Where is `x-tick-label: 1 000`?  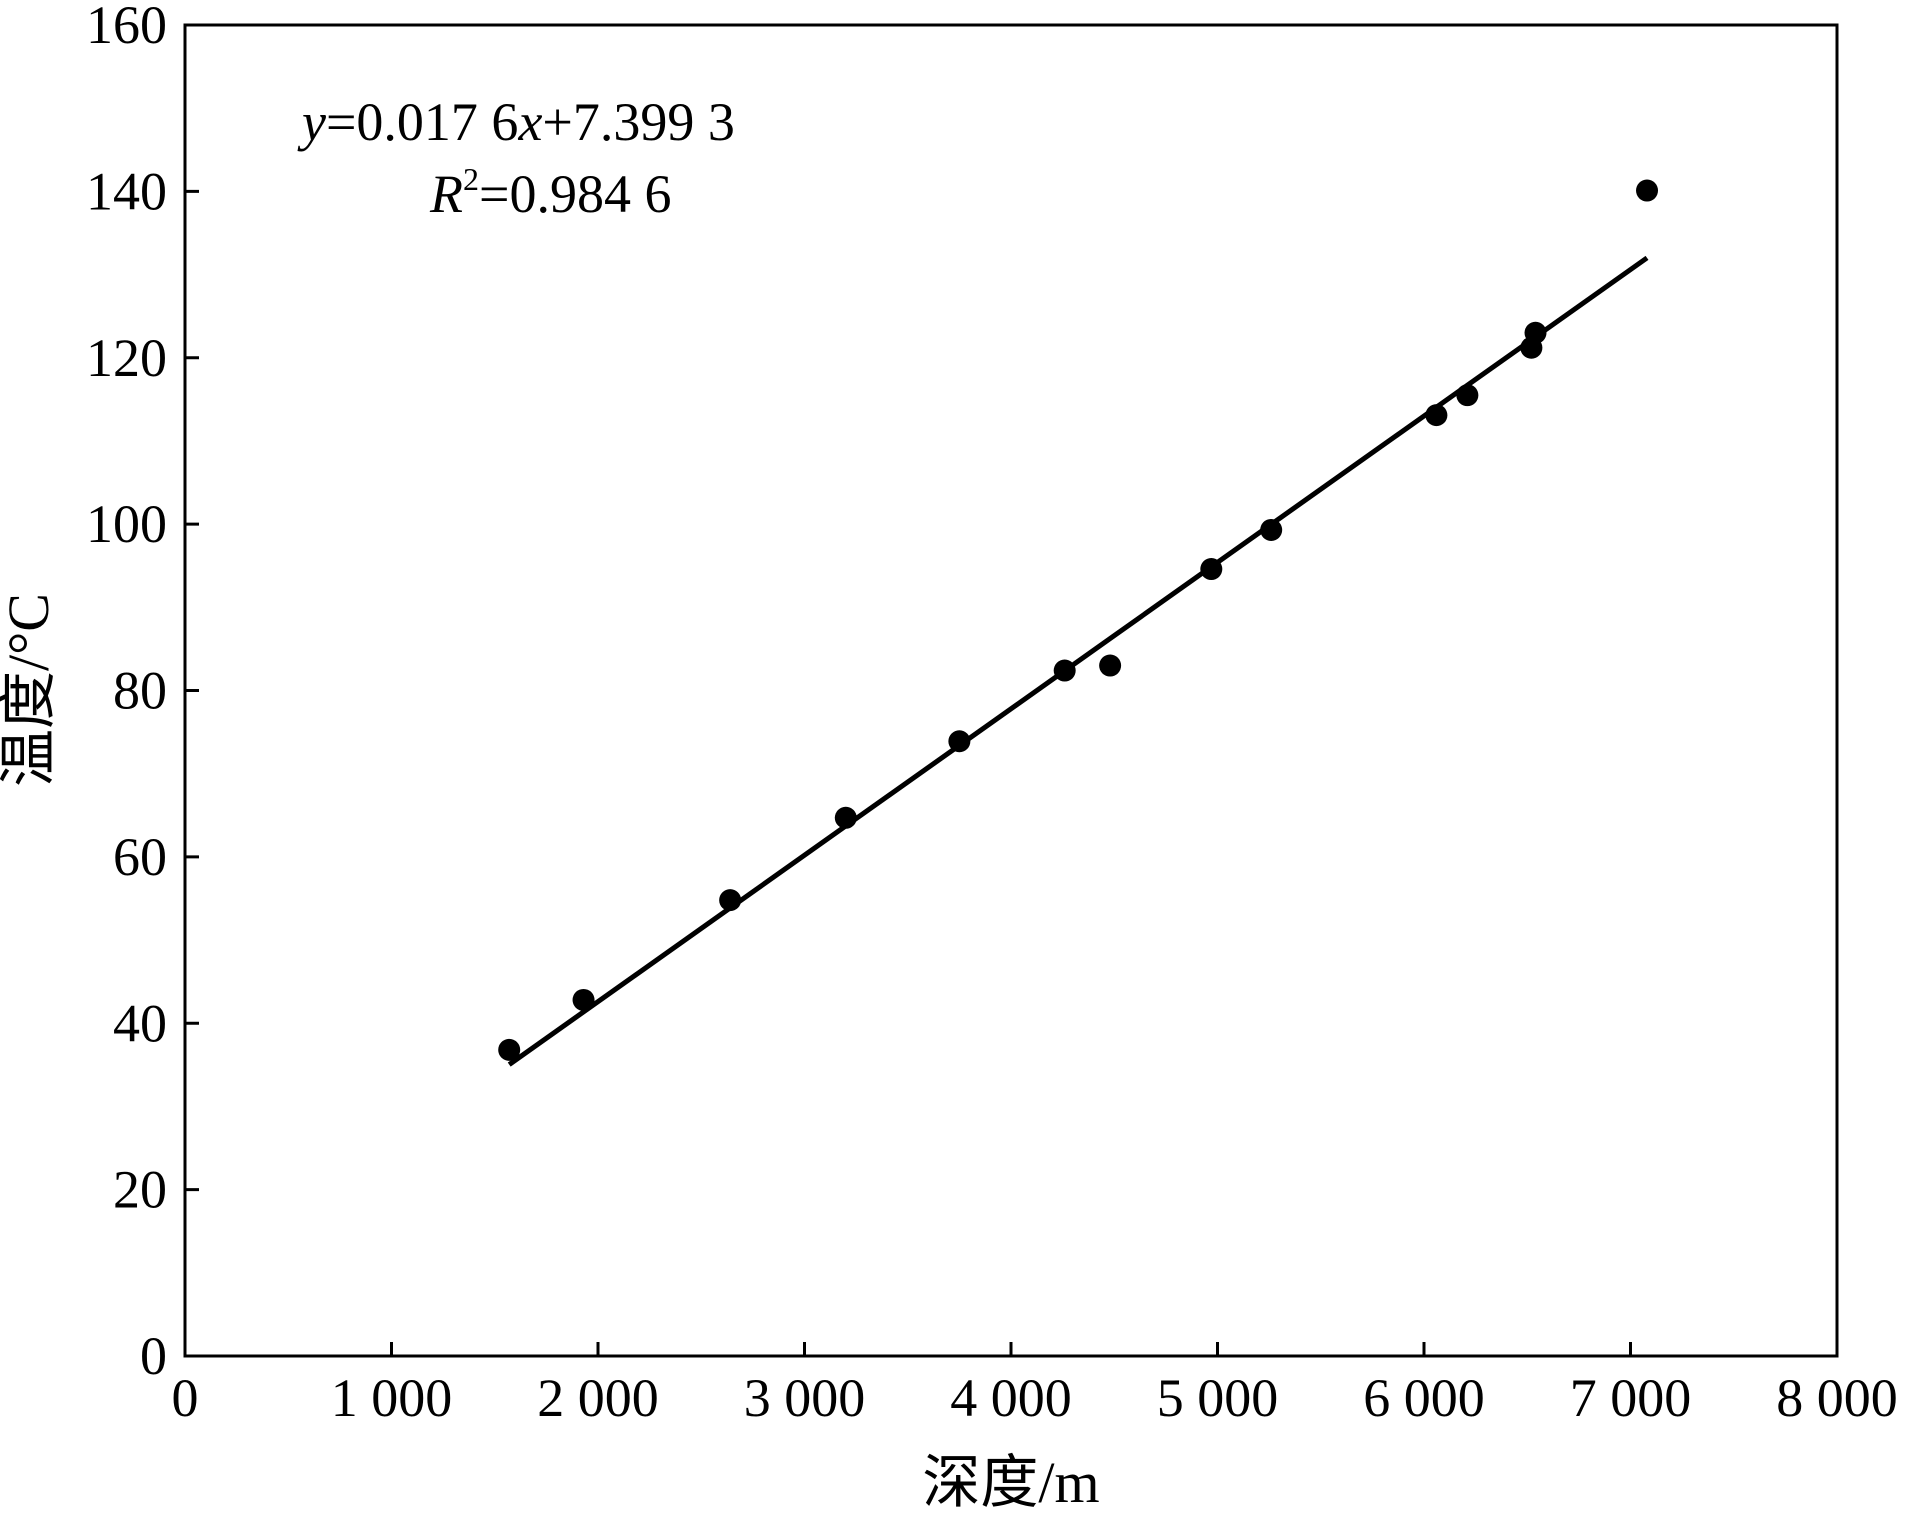 x-tick-label: 1 000 is located at coordinates (392, 1398).